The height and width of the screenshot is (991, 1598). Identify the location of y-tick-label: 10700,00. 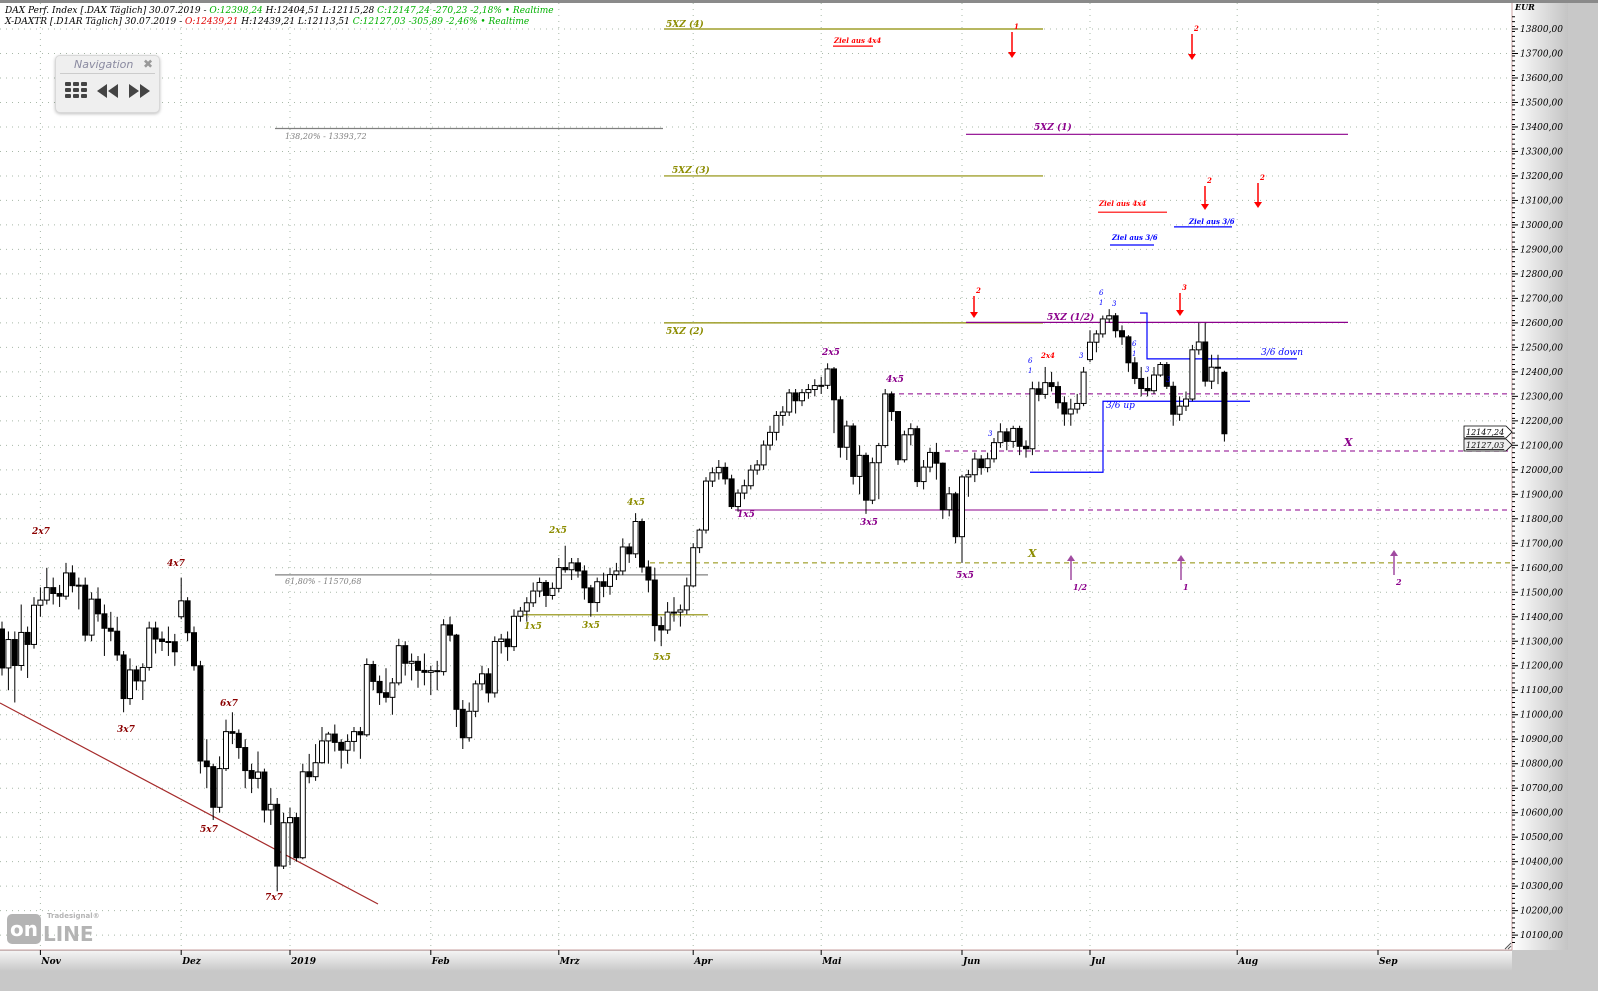
(1541, 789).